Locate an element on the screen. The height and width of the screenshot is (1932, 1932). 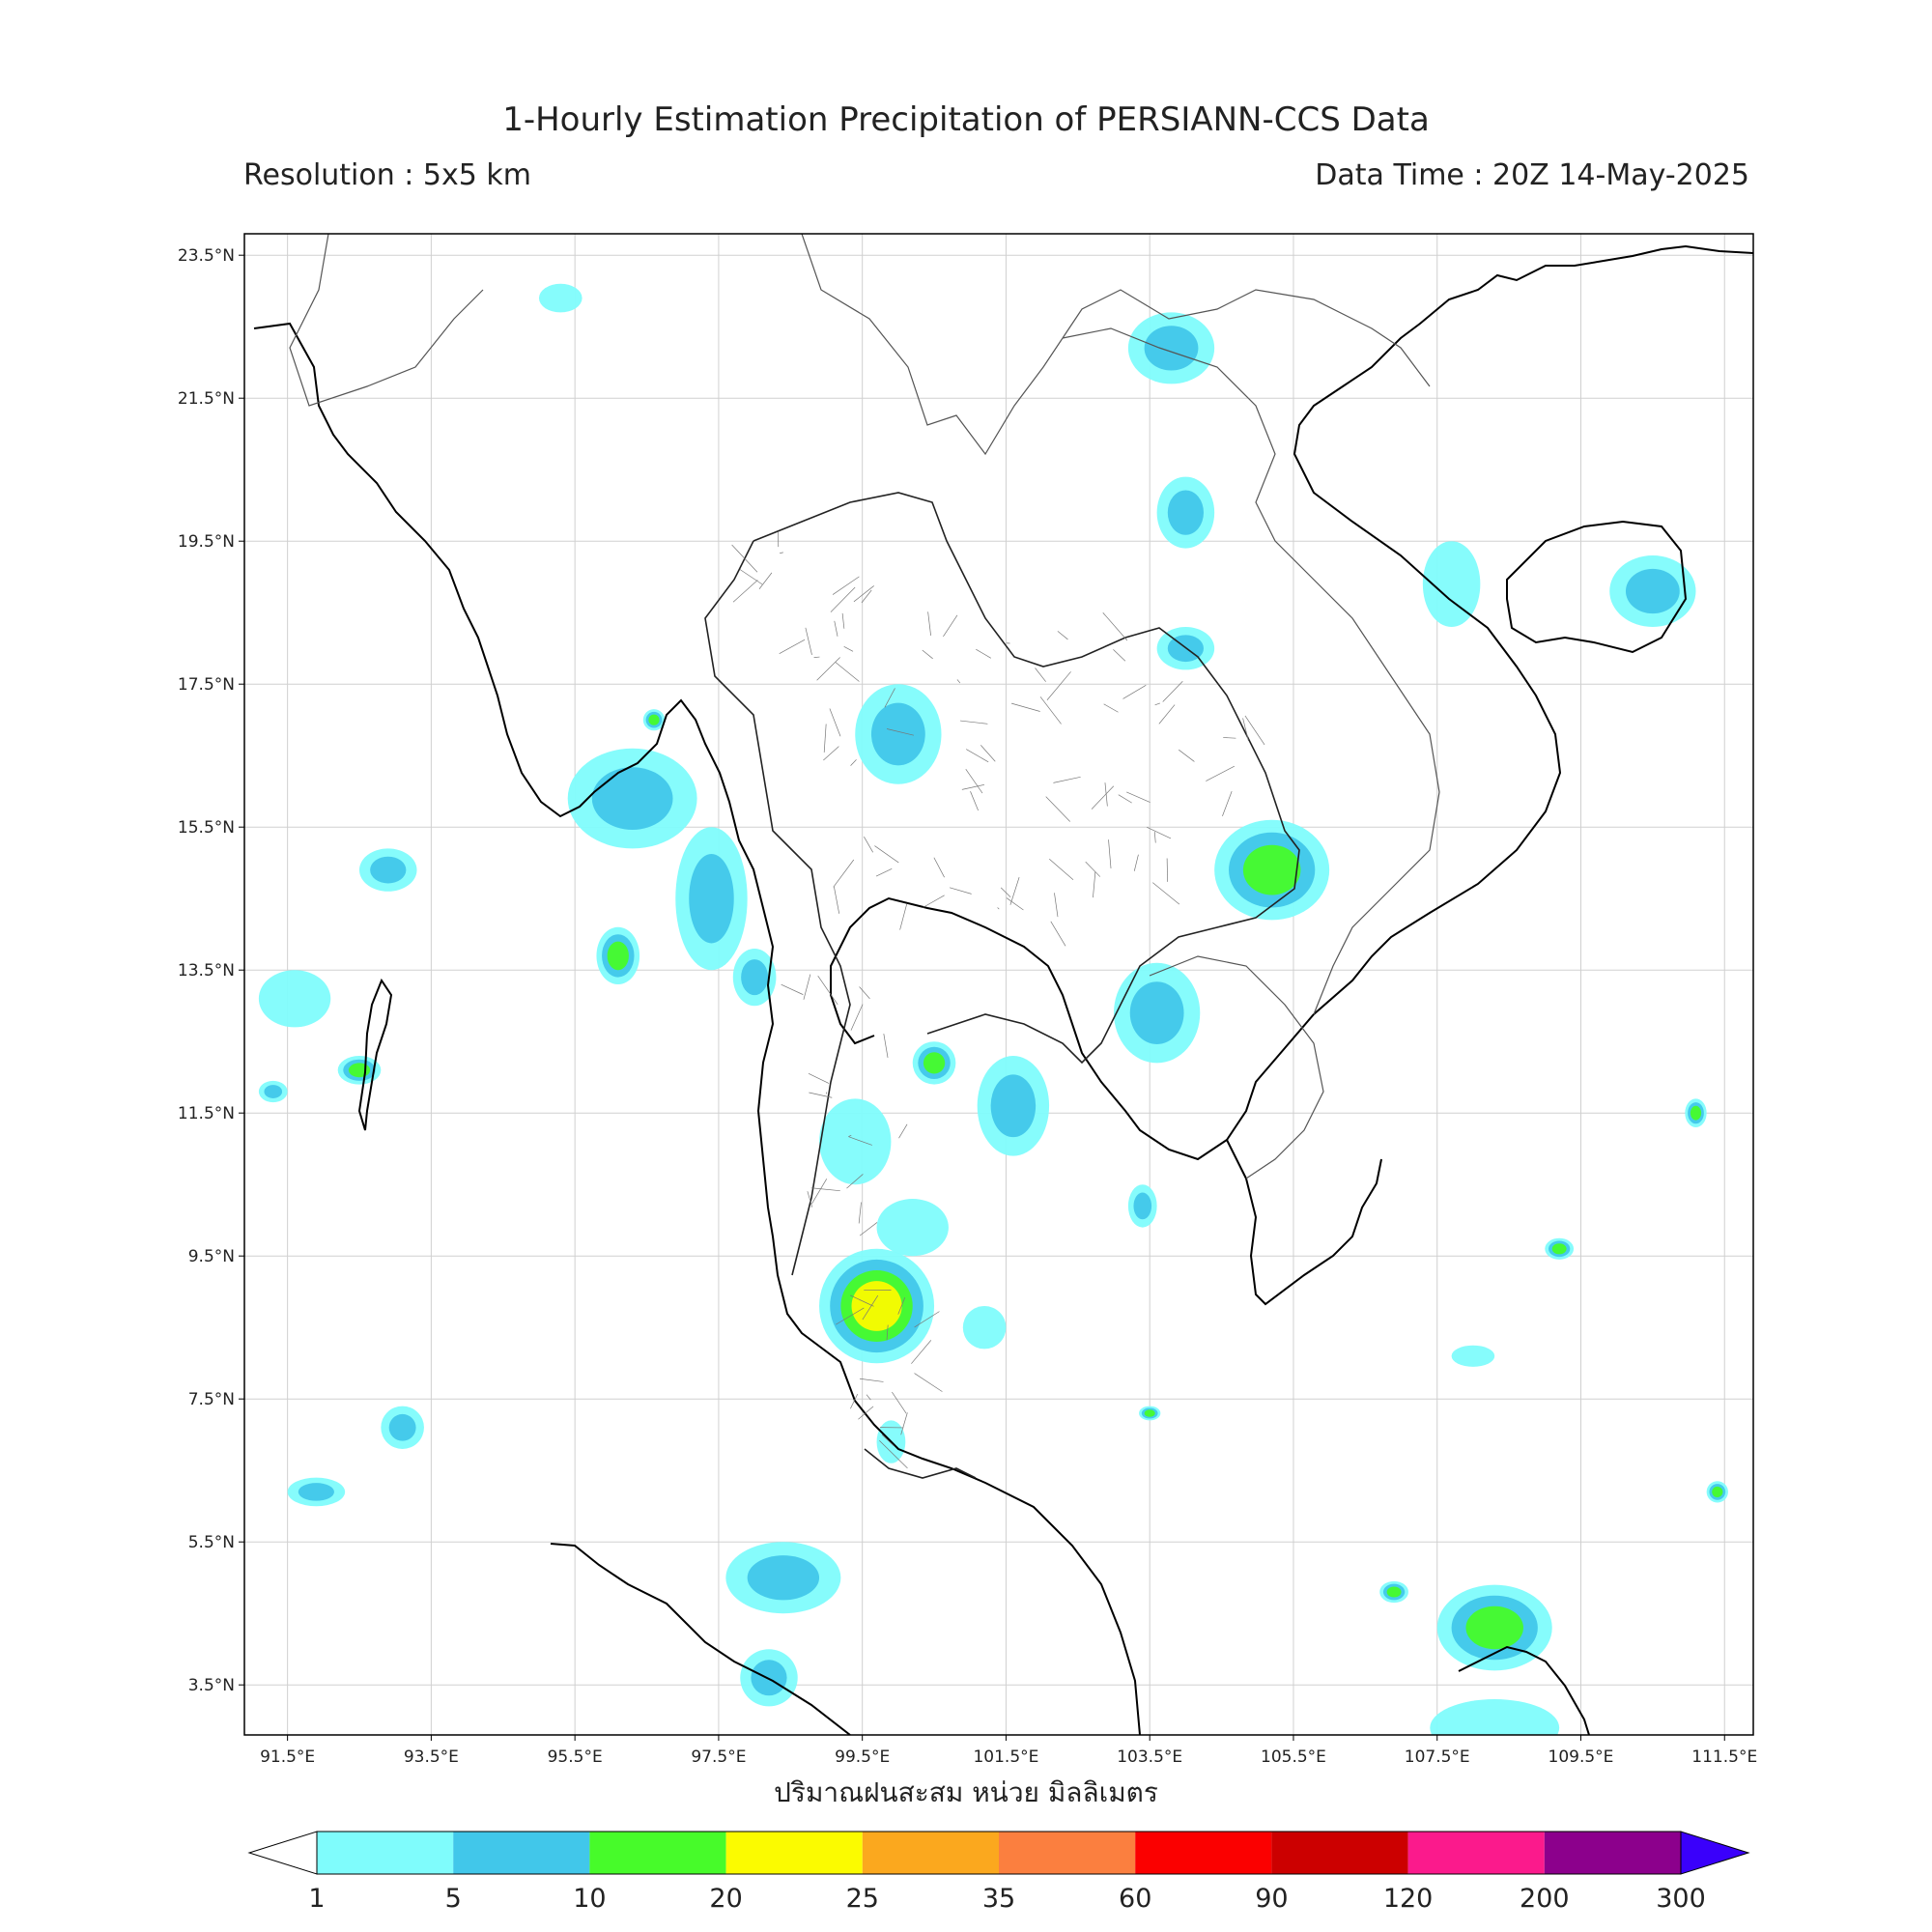
china-vietnam-border is located at coordinates (1246, 338).